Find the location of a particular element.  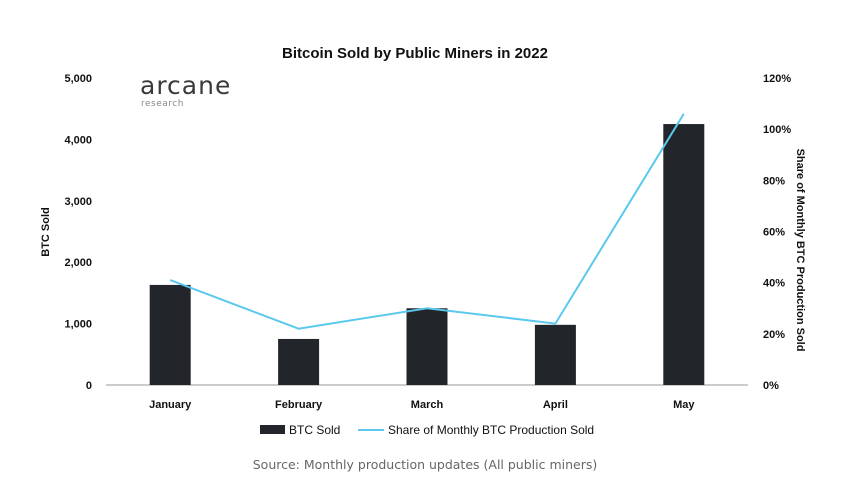

y-tick-label: 5,000 is located at coordinates (78, 79).